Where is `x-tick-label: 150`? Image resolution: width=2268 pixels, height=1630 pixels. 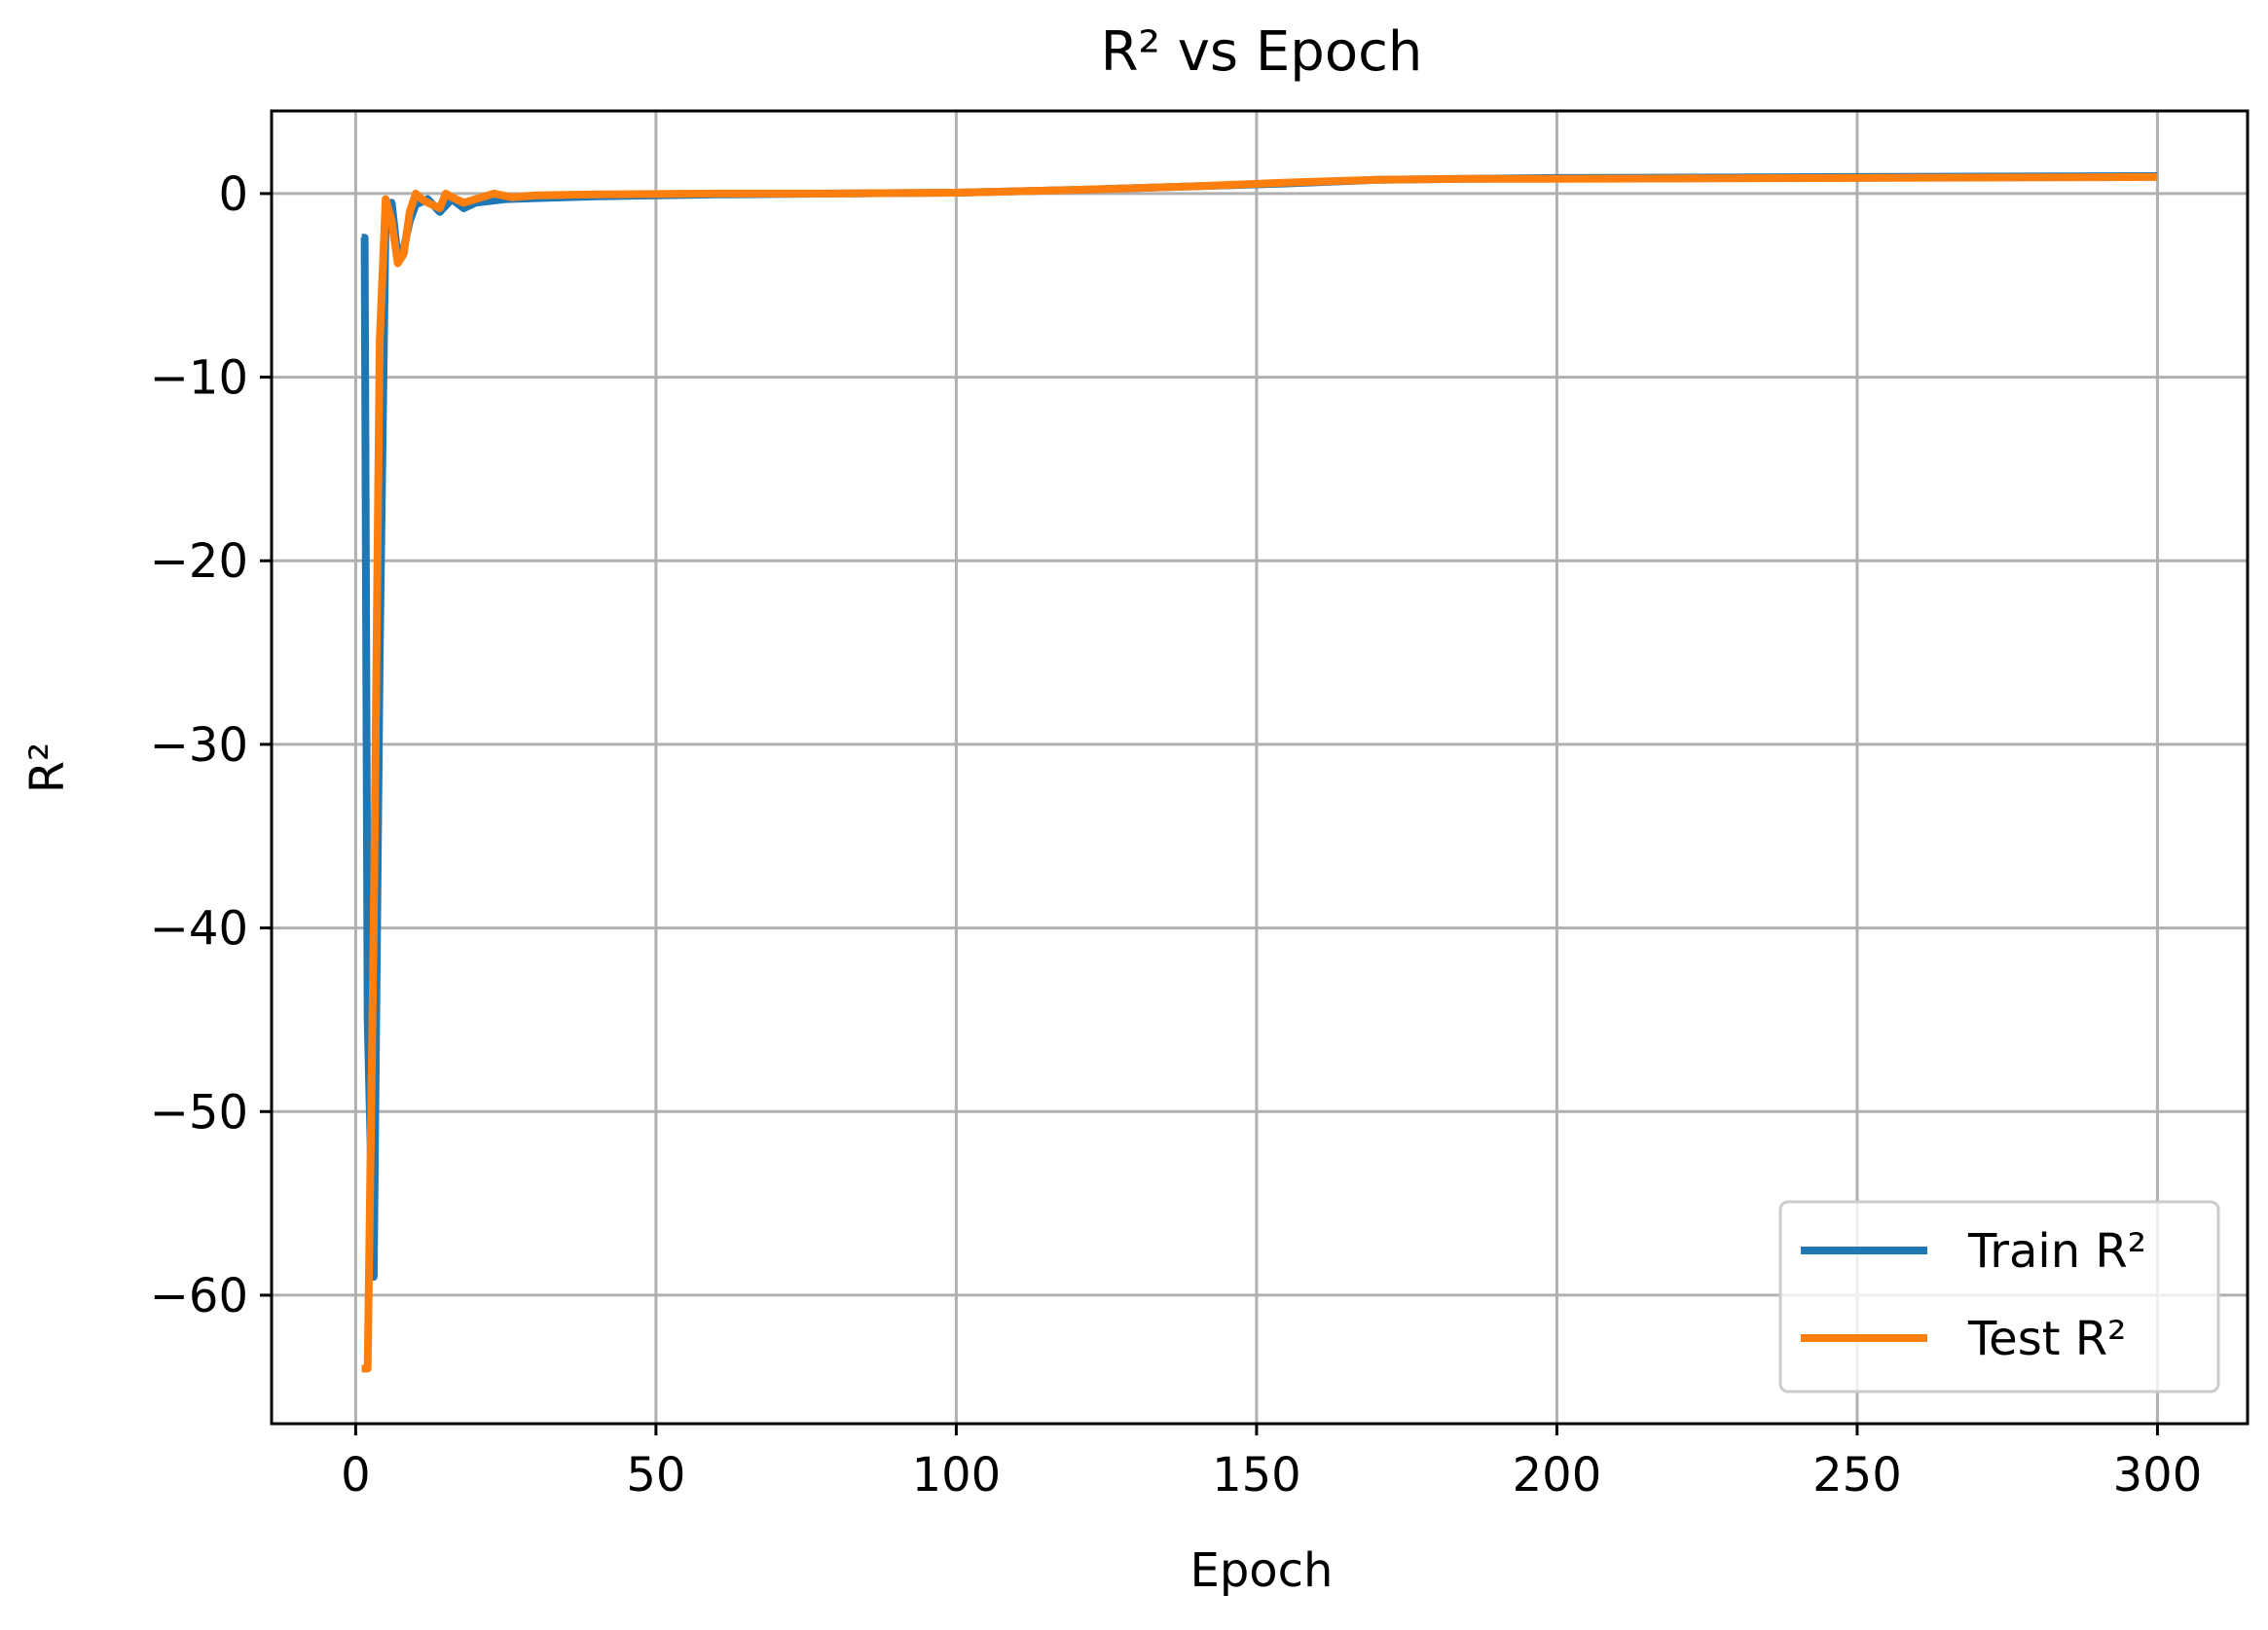
x-tick-label: 150 is located at coordinates (1256, 1475).